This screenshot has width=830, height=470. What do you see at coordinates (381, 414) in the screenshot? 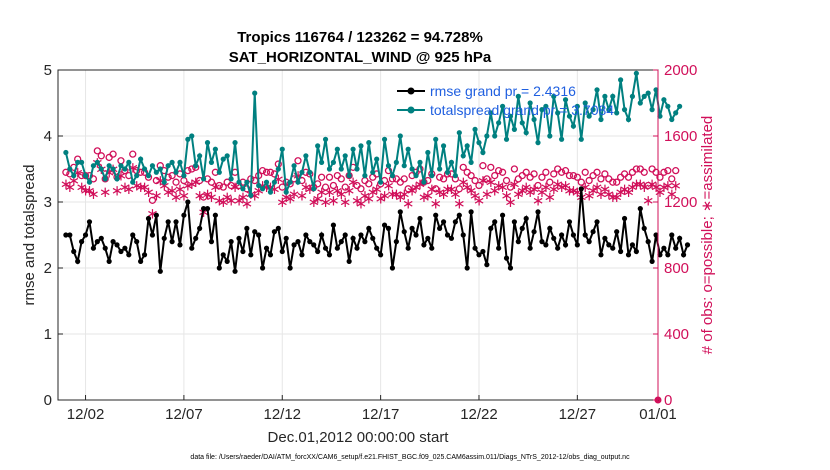
I see `x-tick-label: 12/17` at bounding box center [381, 414].